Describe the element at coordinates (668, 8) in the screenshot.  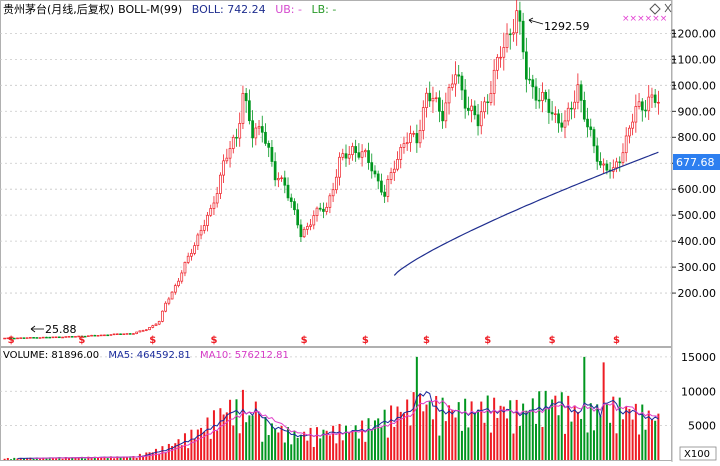
I see `close-icon` at that location.